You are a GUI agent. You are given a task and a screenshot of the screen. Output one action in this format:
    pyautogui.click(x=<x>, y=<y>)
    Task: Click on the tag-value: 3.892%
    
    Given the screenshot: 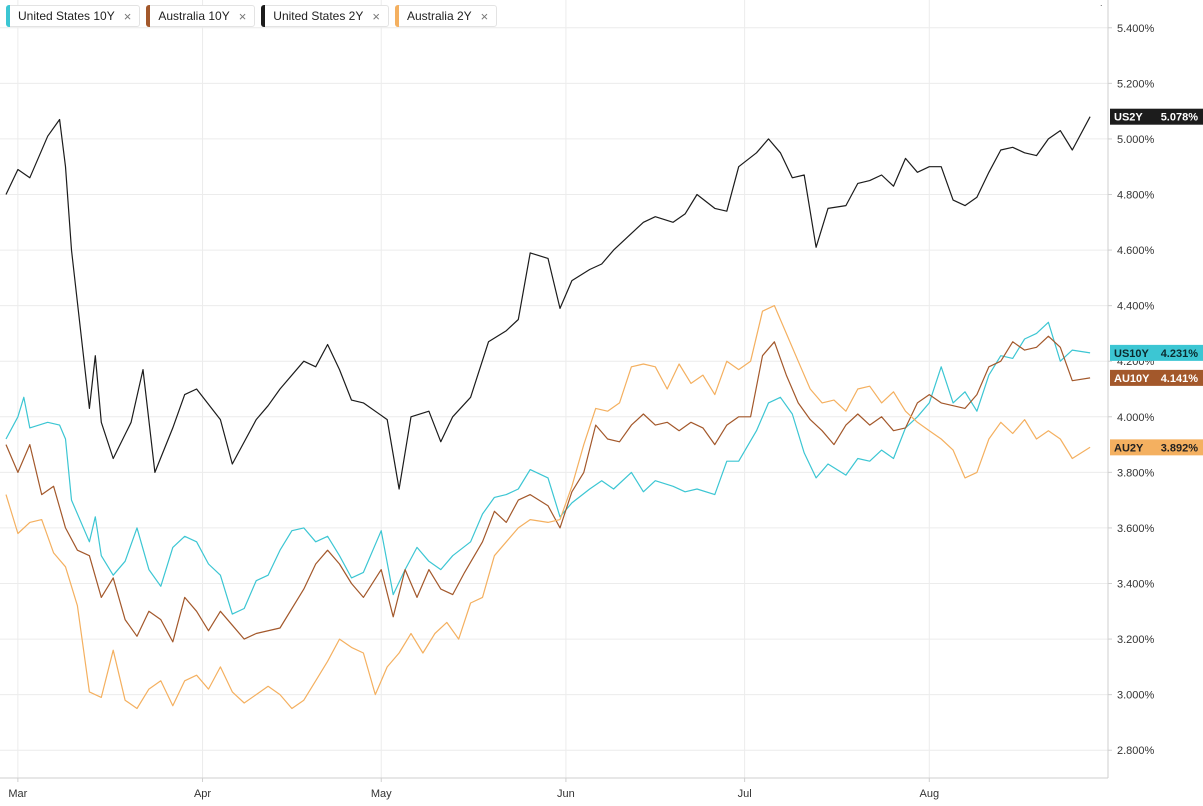 What is the action you would take?
    pyautogui.click(x=1180, y=448)
    